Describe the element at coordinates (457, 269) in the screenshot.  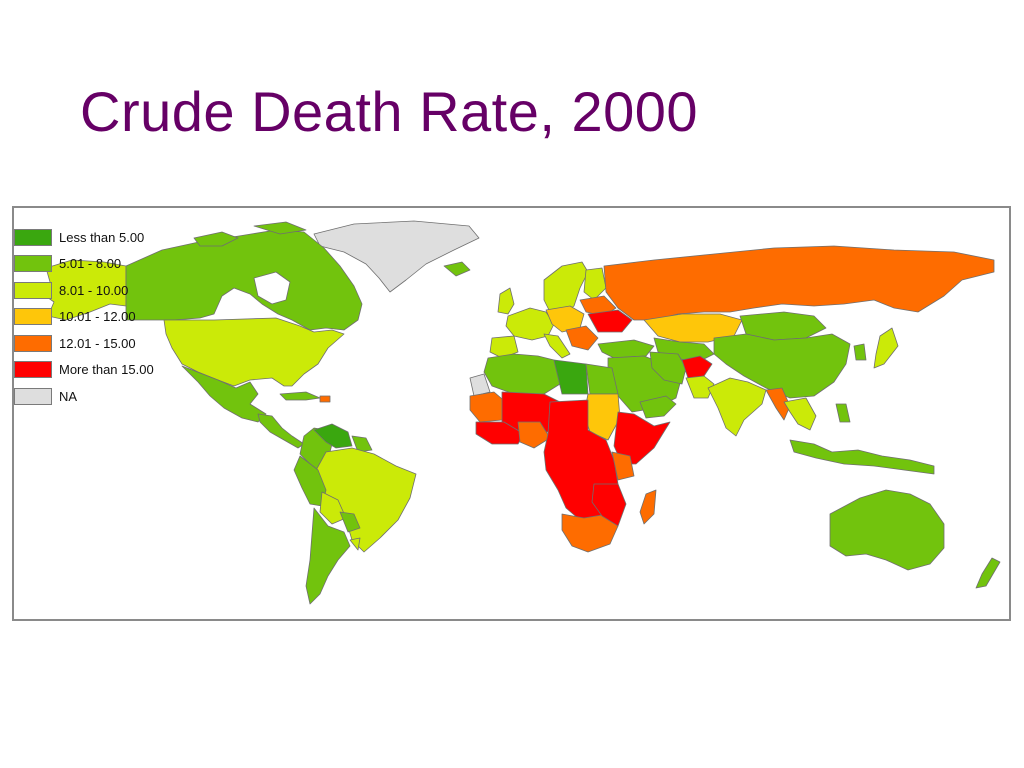
I see `region-iceland` at that location.